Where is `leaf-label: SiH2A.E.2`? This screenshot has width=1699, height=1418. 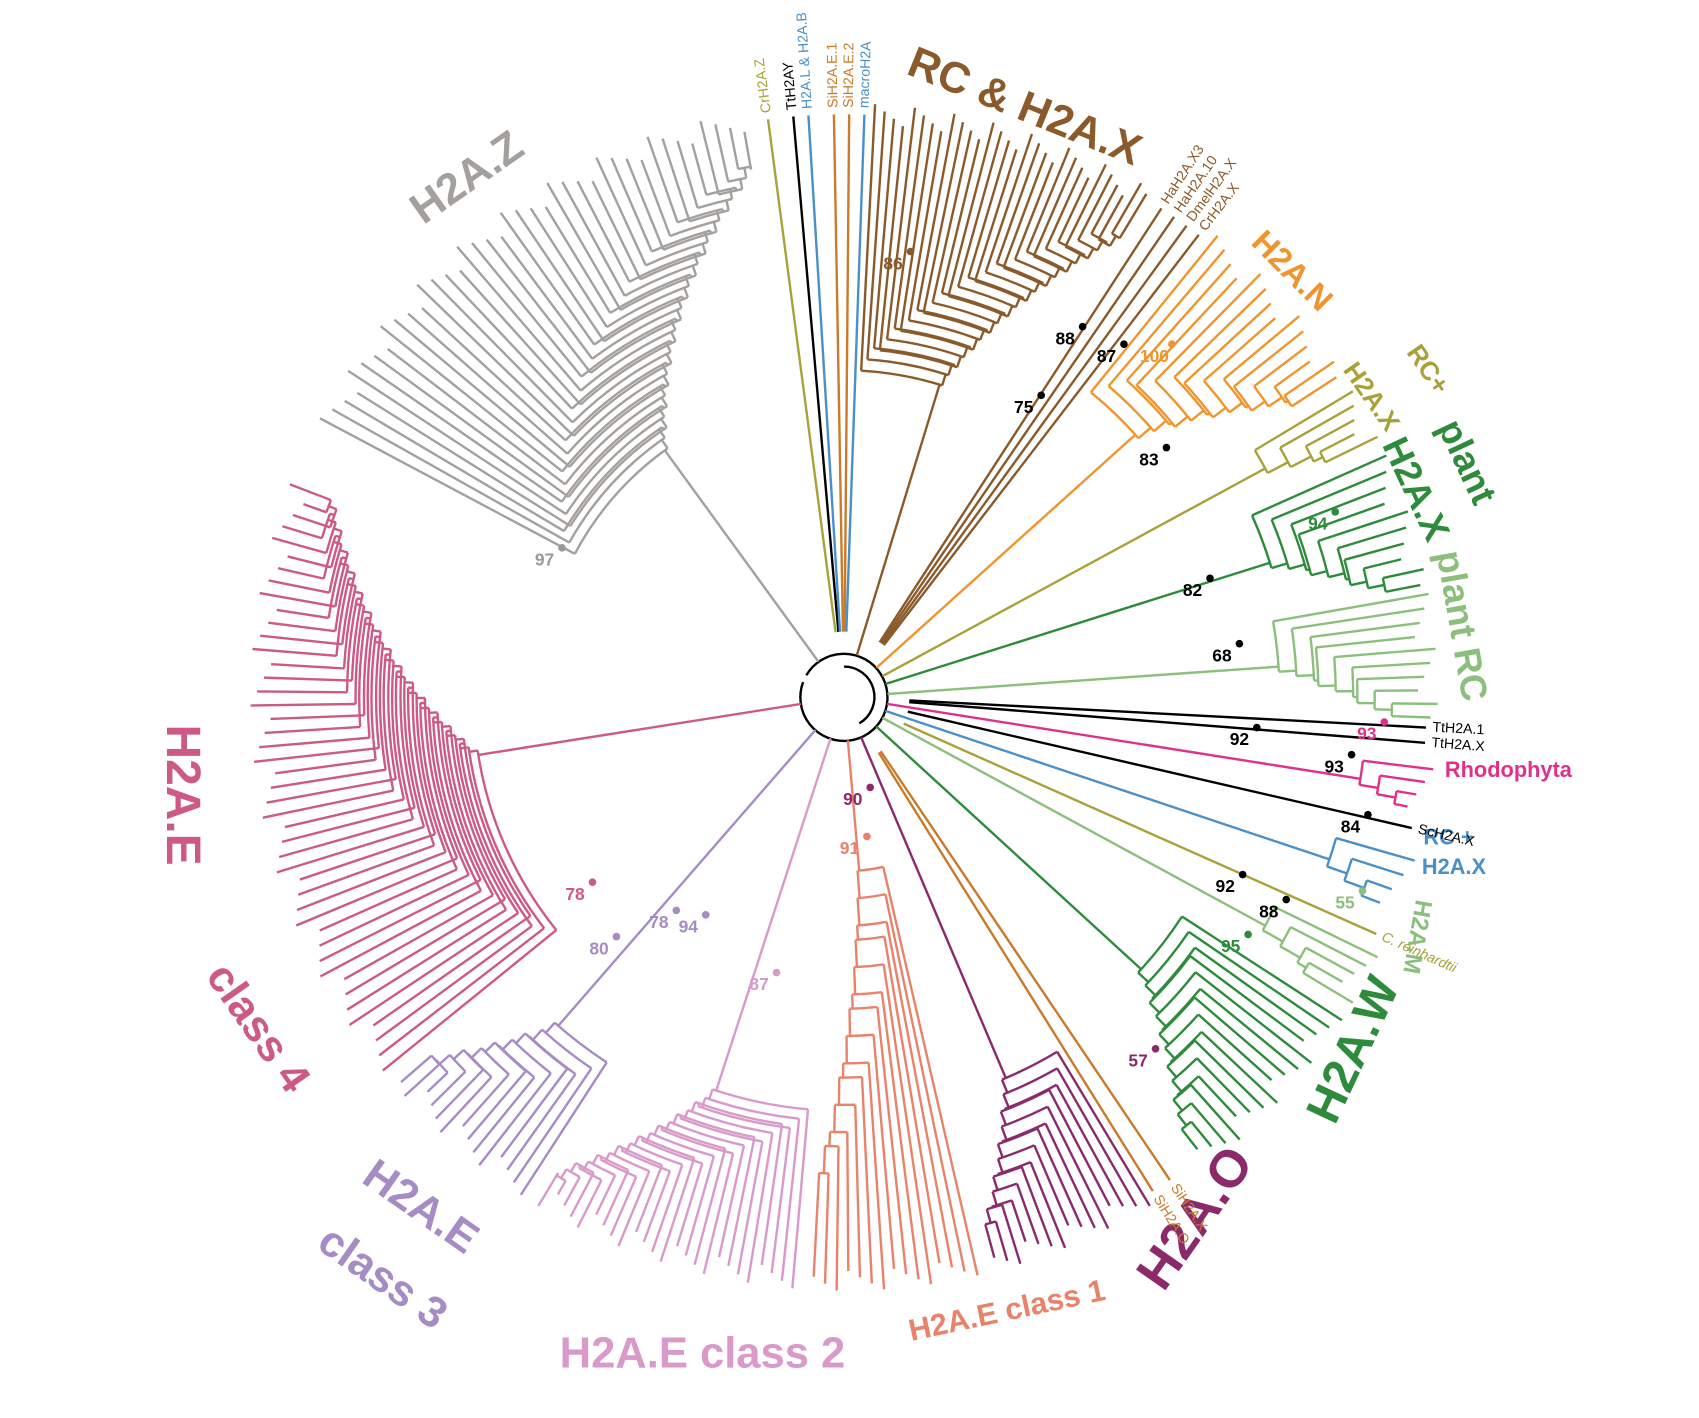
leaf-label: SiH2A.E.2 is located at coordinates (848, 75).